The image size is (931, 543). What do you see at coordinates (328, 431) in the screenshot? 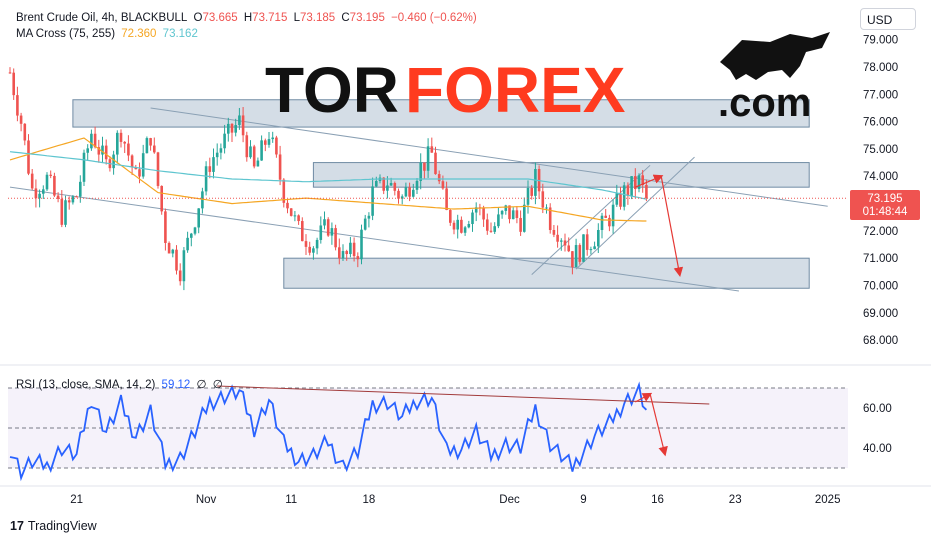
I see `rsi-line` at bounding box center [328, 431].